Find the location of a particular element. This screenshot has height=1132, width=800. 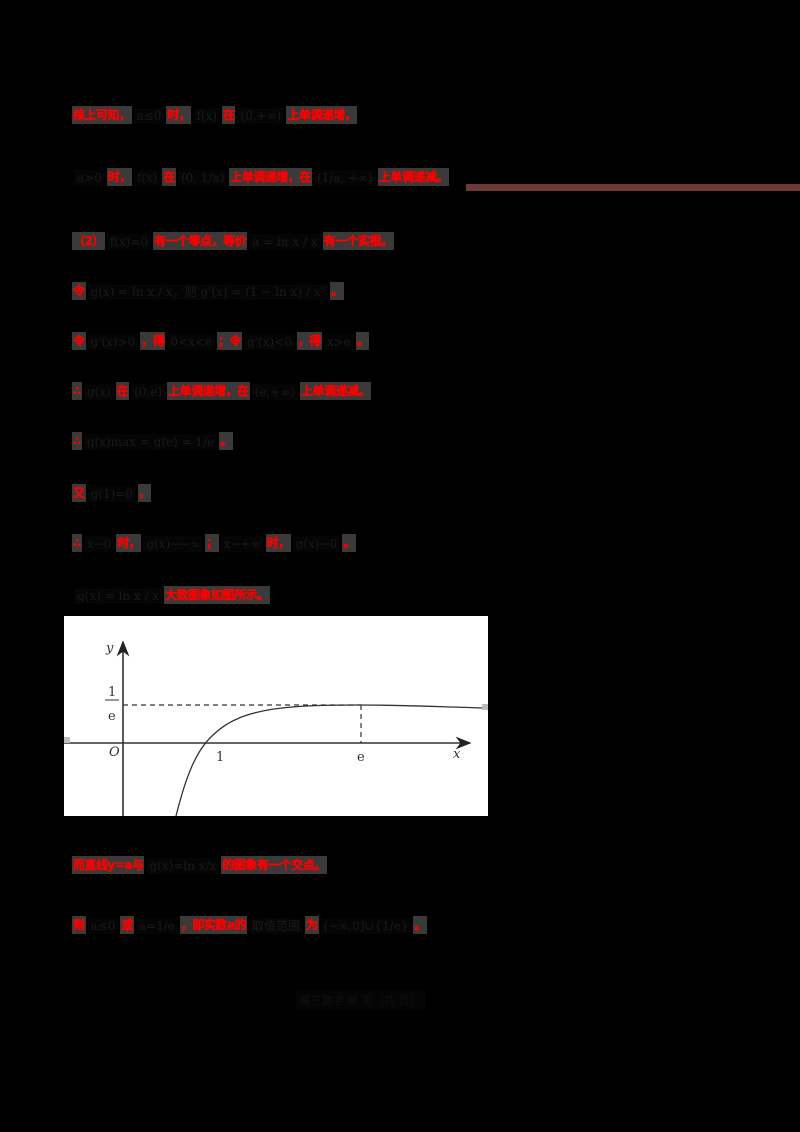

text-fragment: ；令 is located at coordinates (229, 341).